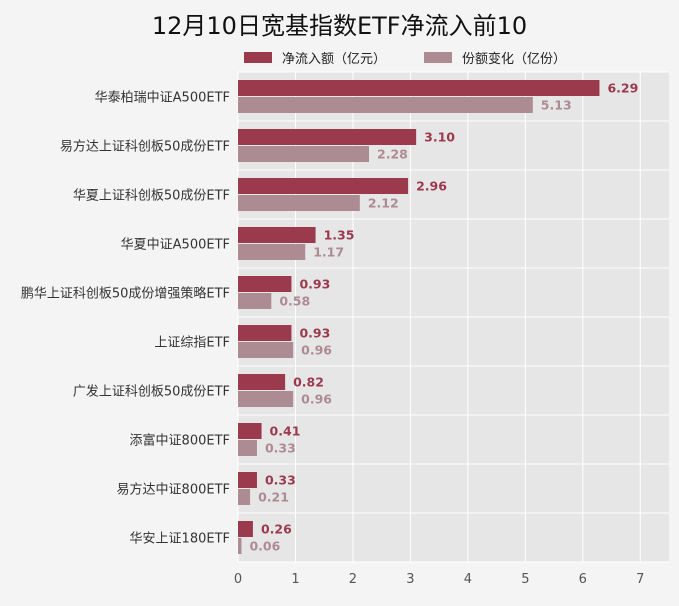 Image resolution: width=679 pixels, height=606 pixels. What do you see at coordinates (640, 579) in the screenshot?
I see `x-tick-label: 7` at bounding box center [640, 579].